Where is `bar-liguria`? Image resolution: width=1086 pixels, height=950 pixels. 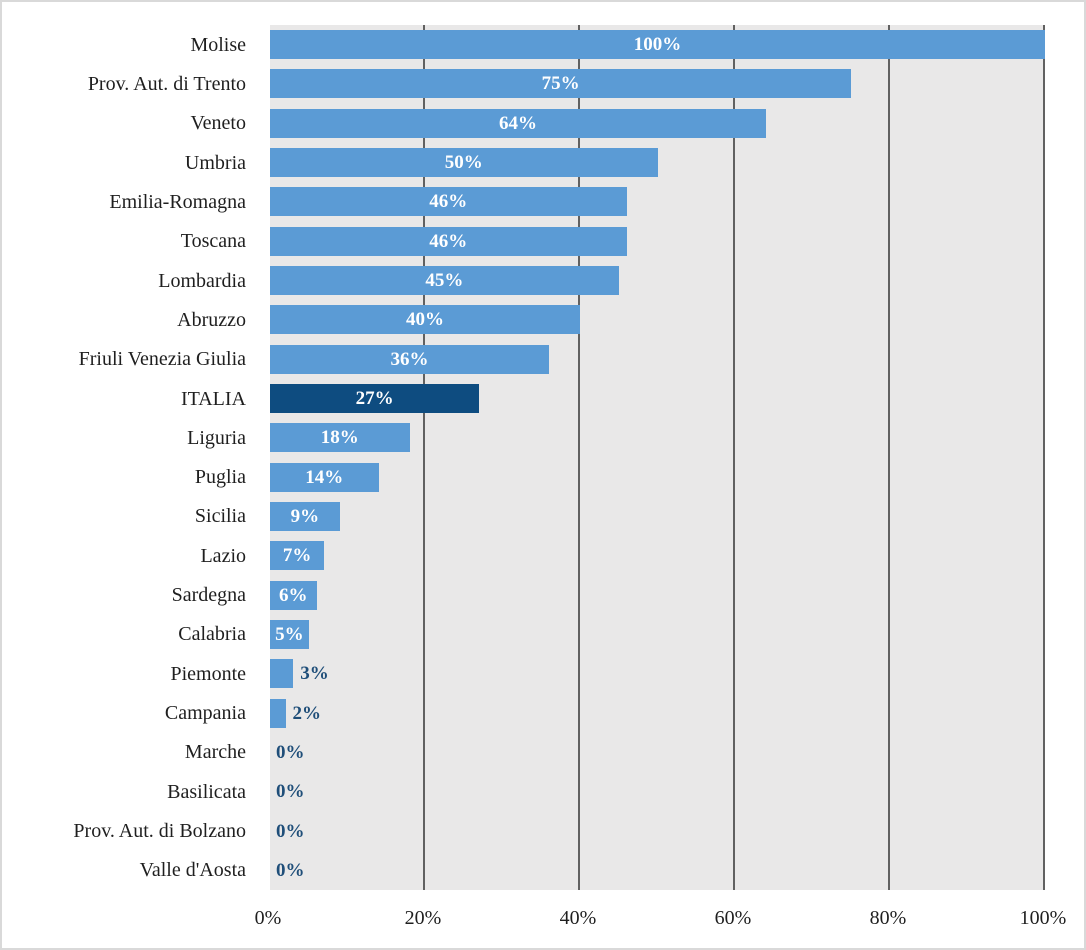
bar-liguria is located at coordinates (340, 438).